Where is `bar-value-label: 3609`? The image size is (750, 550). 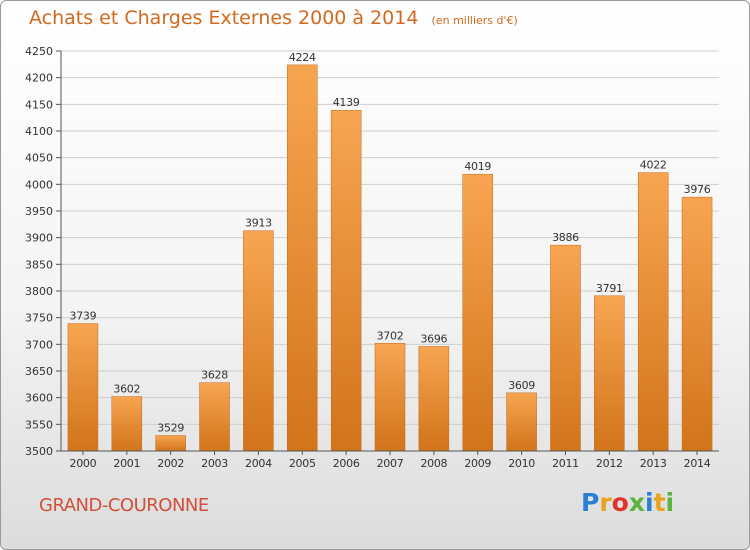
bar-value-label: 3609 is located at coordinates (521, 385).